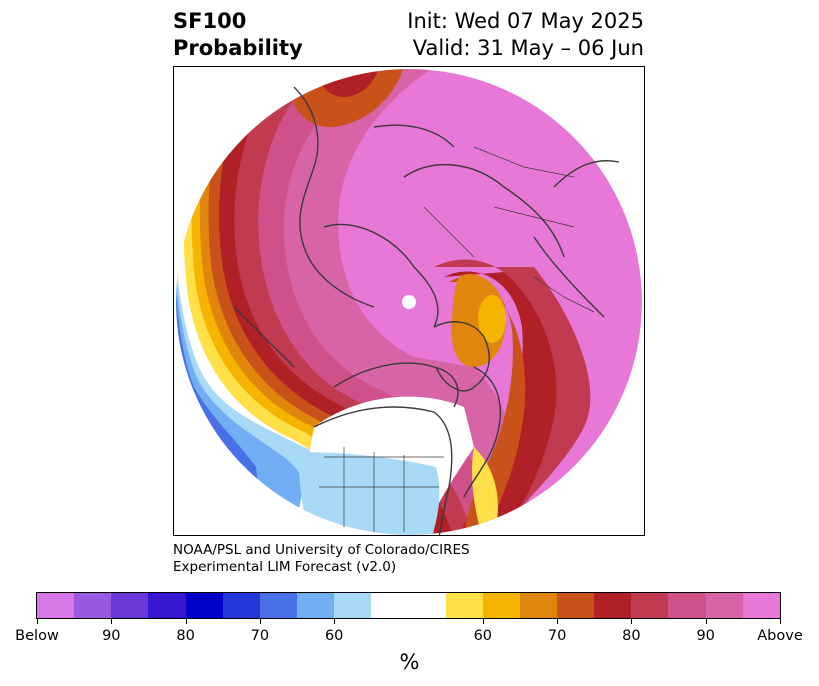 This screenshot has width=819, height=686. I want to click on init-date-label: Init: Wed 07 May 2025, so click(525, 21).